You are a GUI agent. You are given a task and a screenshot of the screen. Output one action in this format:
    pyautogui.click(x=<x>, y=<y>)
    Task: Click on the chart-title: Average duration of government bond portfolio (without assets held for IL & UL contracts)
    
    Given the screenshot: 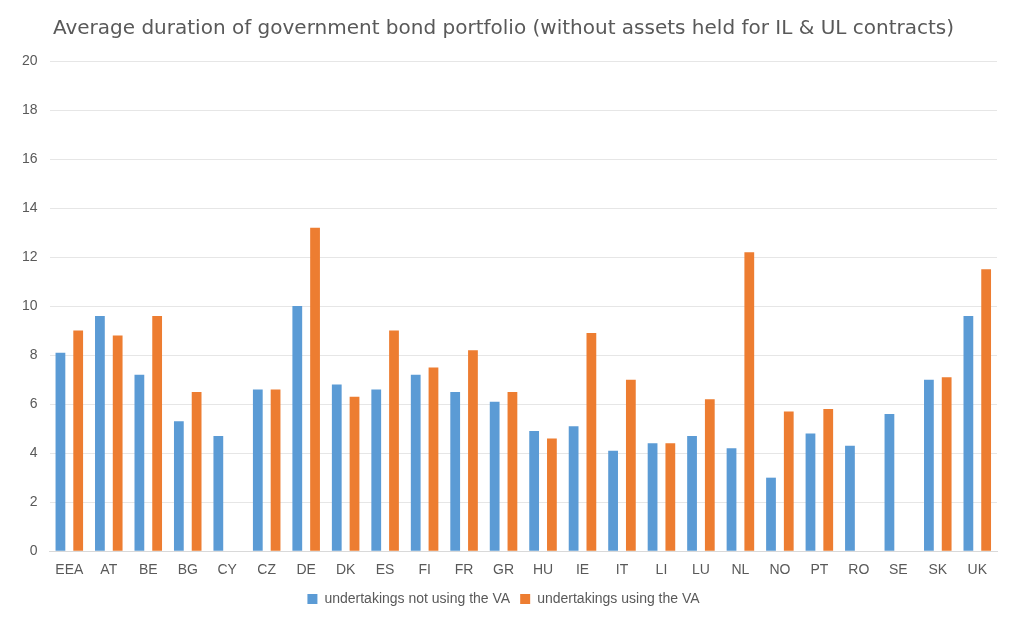 What is the action you would take?
    pyautogui.click(x=503, y=27)
    